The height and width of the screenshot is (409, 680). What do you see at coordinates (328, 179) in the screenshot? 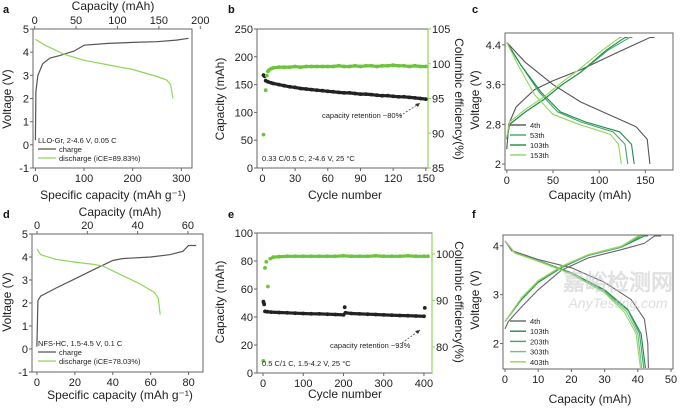
I see `x-tick-label: 60` at bounding box center [328, 179].